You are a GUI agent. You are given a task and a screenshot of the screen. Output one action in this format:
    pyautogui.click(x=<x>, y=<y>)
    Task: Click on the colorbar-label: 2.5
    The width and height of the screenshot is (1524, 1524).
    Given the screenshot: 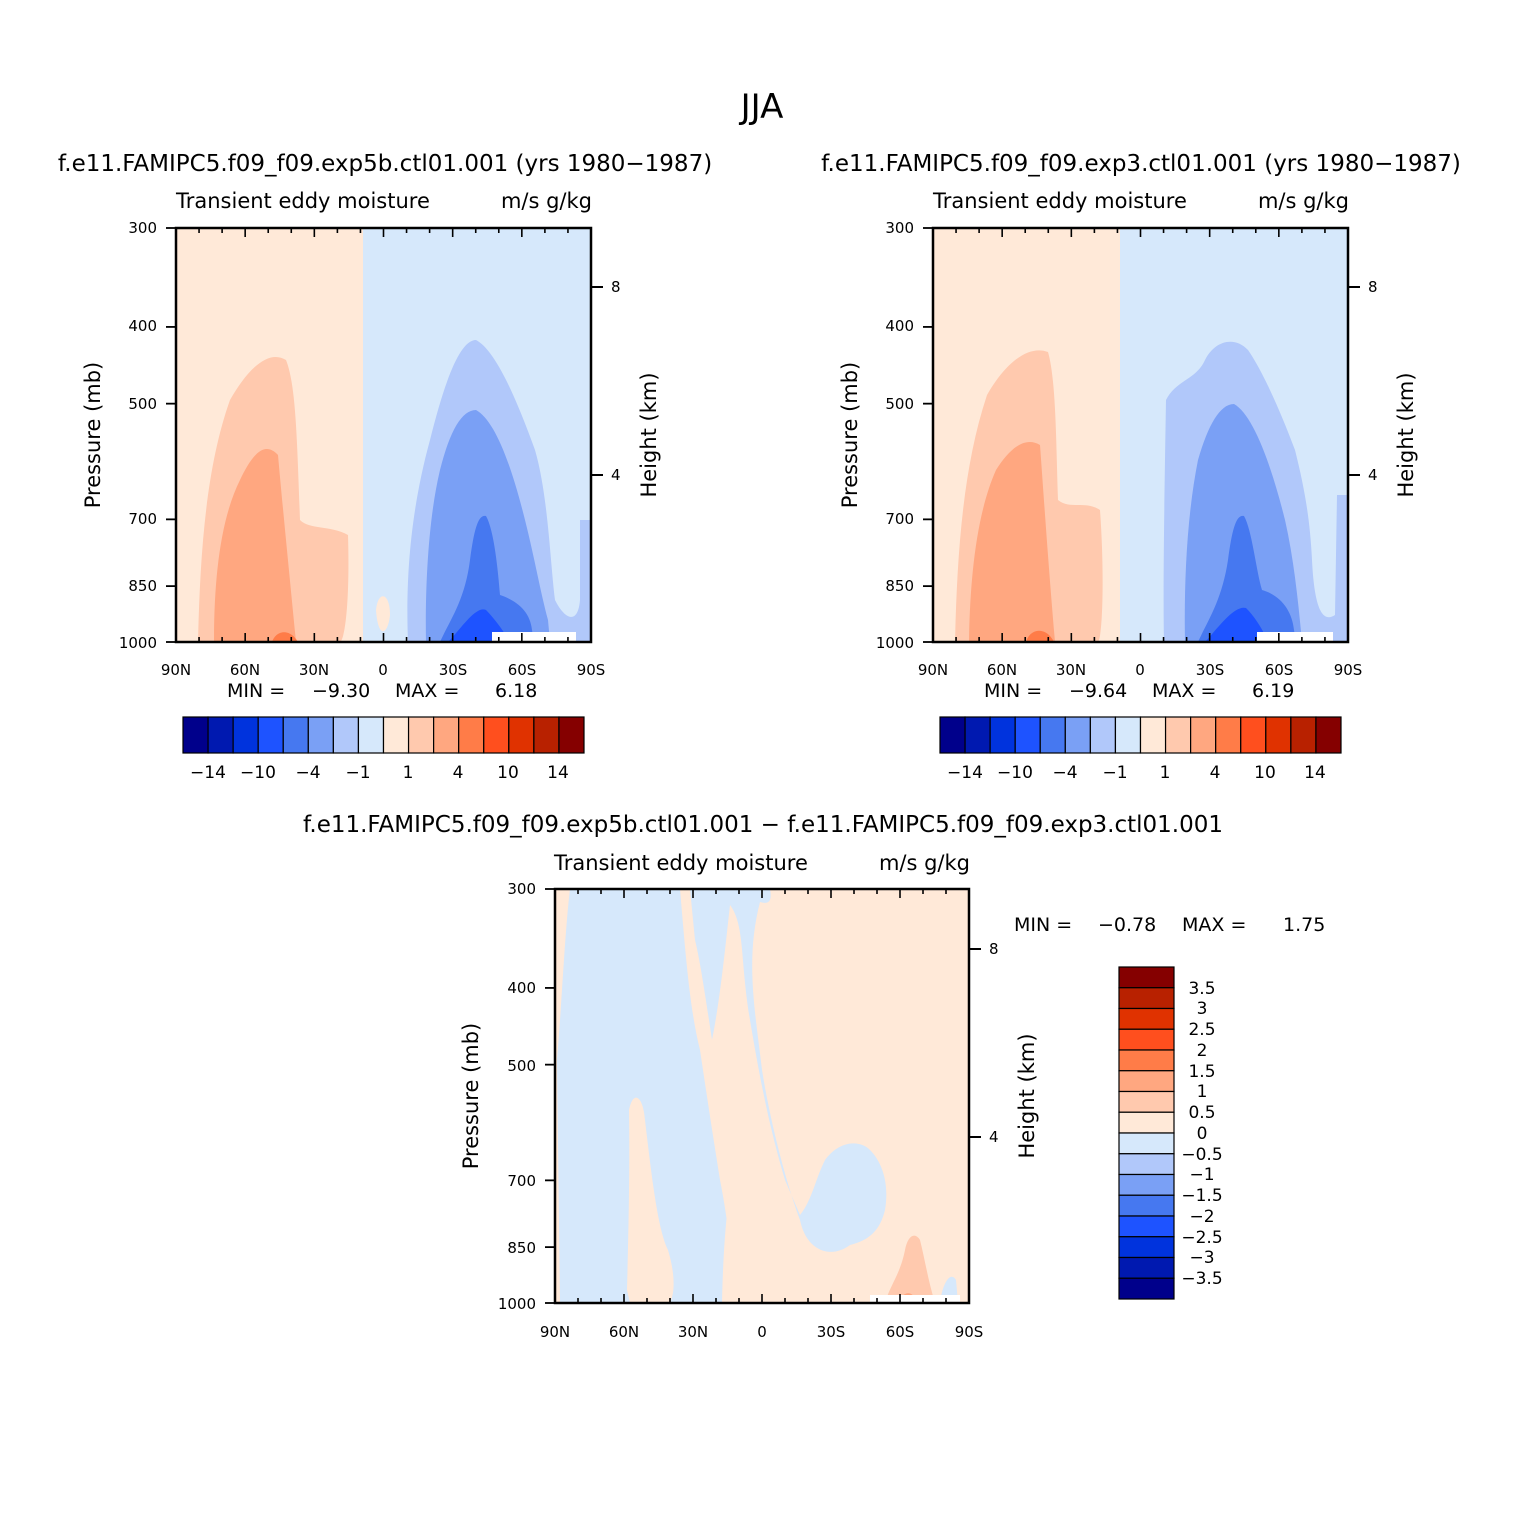 What is the action you would take?
    pyautogui.click(x=1201, y=1030)
    